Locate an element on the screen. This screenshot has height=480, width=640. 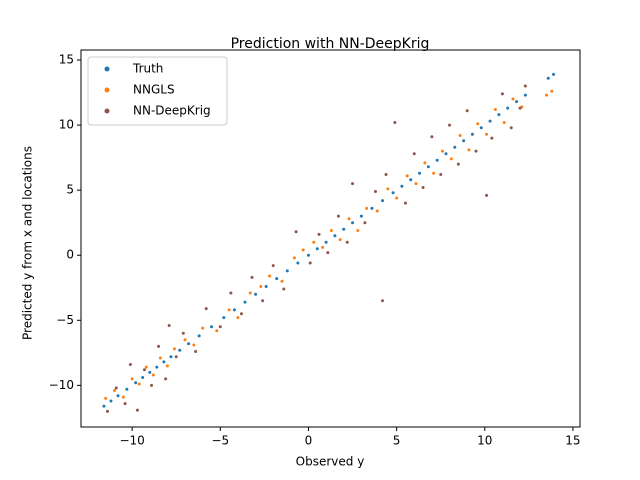
y-axis-label: Predicted y from x and locations is located at coordinates (28, 243).